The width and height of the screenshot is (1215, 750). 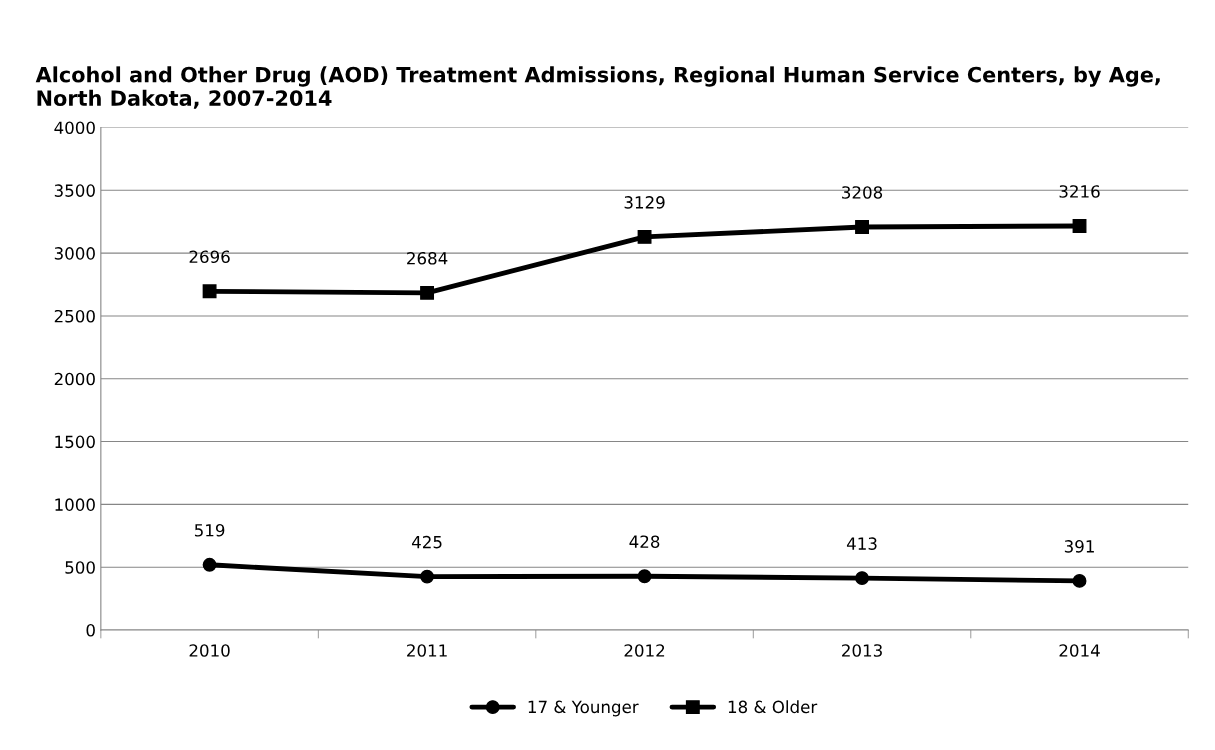 What do you see at coordinates (426, 542) in the screenshot?
I see `data-label: 425` at bounding box center [426, 542].